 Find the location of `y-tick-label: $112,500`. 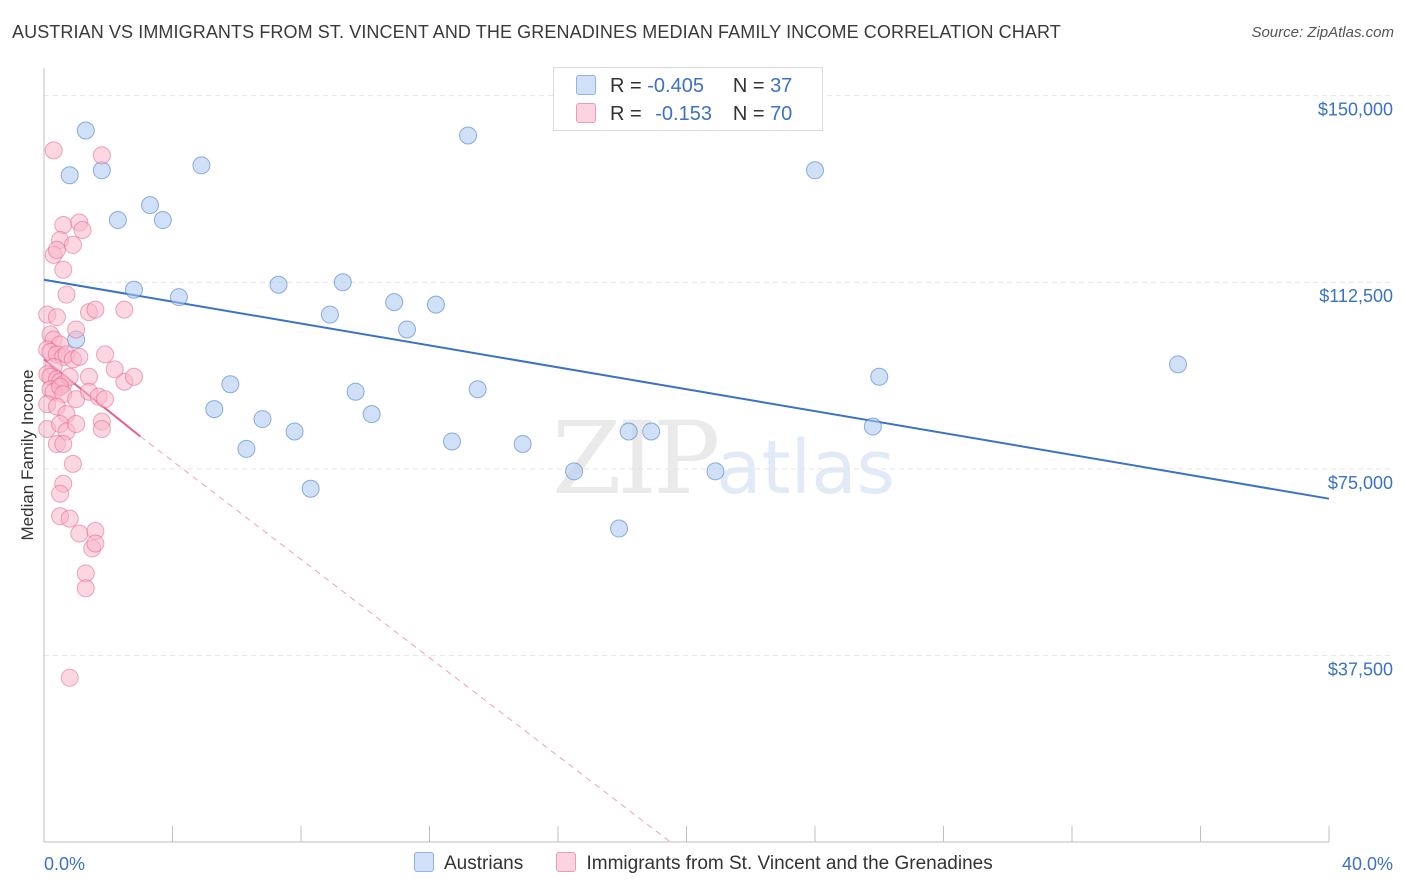

y-tick-label: $112,500 is located at coordinates (1356, 296).